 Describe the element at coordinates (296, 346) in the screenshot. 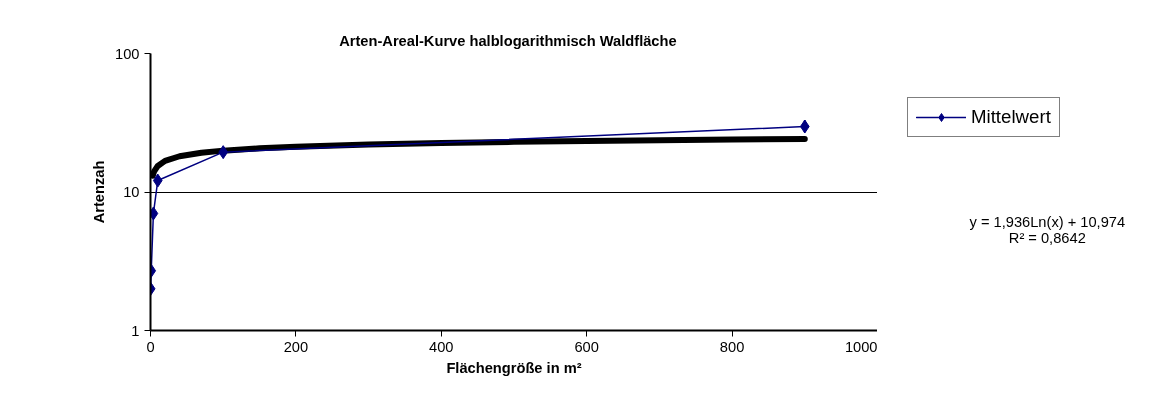

I see `x-tick-label: 200` at that location.